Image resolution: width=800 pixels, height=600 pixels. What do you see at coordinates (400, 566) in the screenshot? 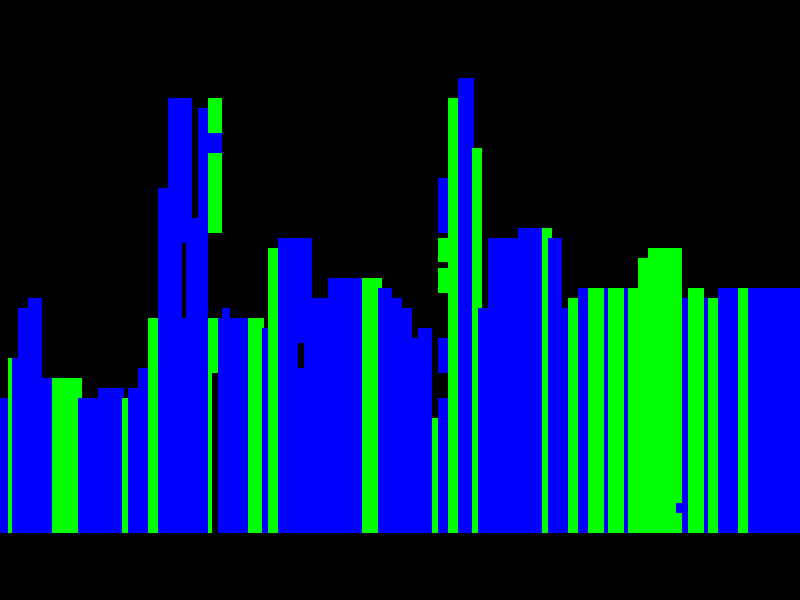
I see `ground` at bounding box center [400, 566].